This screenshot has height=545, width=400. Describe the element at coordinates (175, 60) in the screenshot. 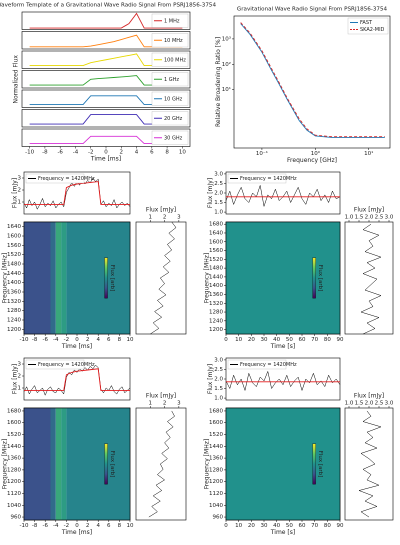

I see `legend-label: 100 MHz` at that location.